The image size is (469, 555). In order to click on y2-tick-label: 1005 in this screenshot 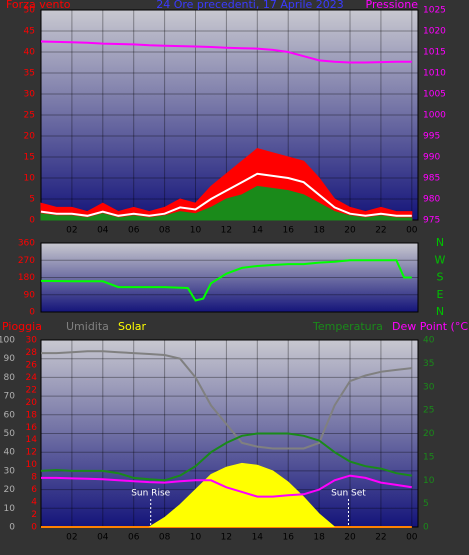, I will do `click(434, 95)`.